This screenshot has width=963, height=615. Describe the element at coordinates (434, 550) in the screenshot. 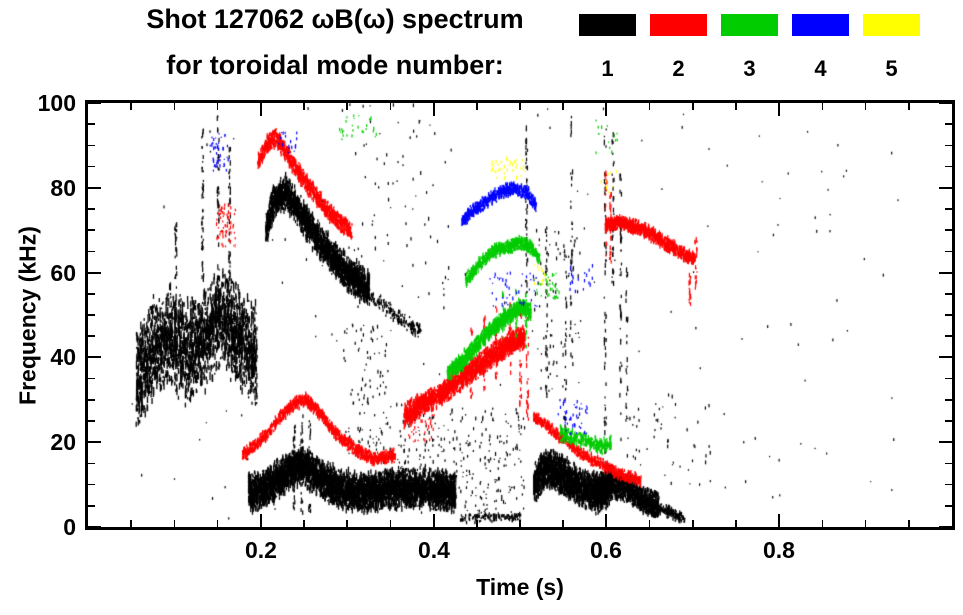

I see `x-tick-label: 0.4` at that location.